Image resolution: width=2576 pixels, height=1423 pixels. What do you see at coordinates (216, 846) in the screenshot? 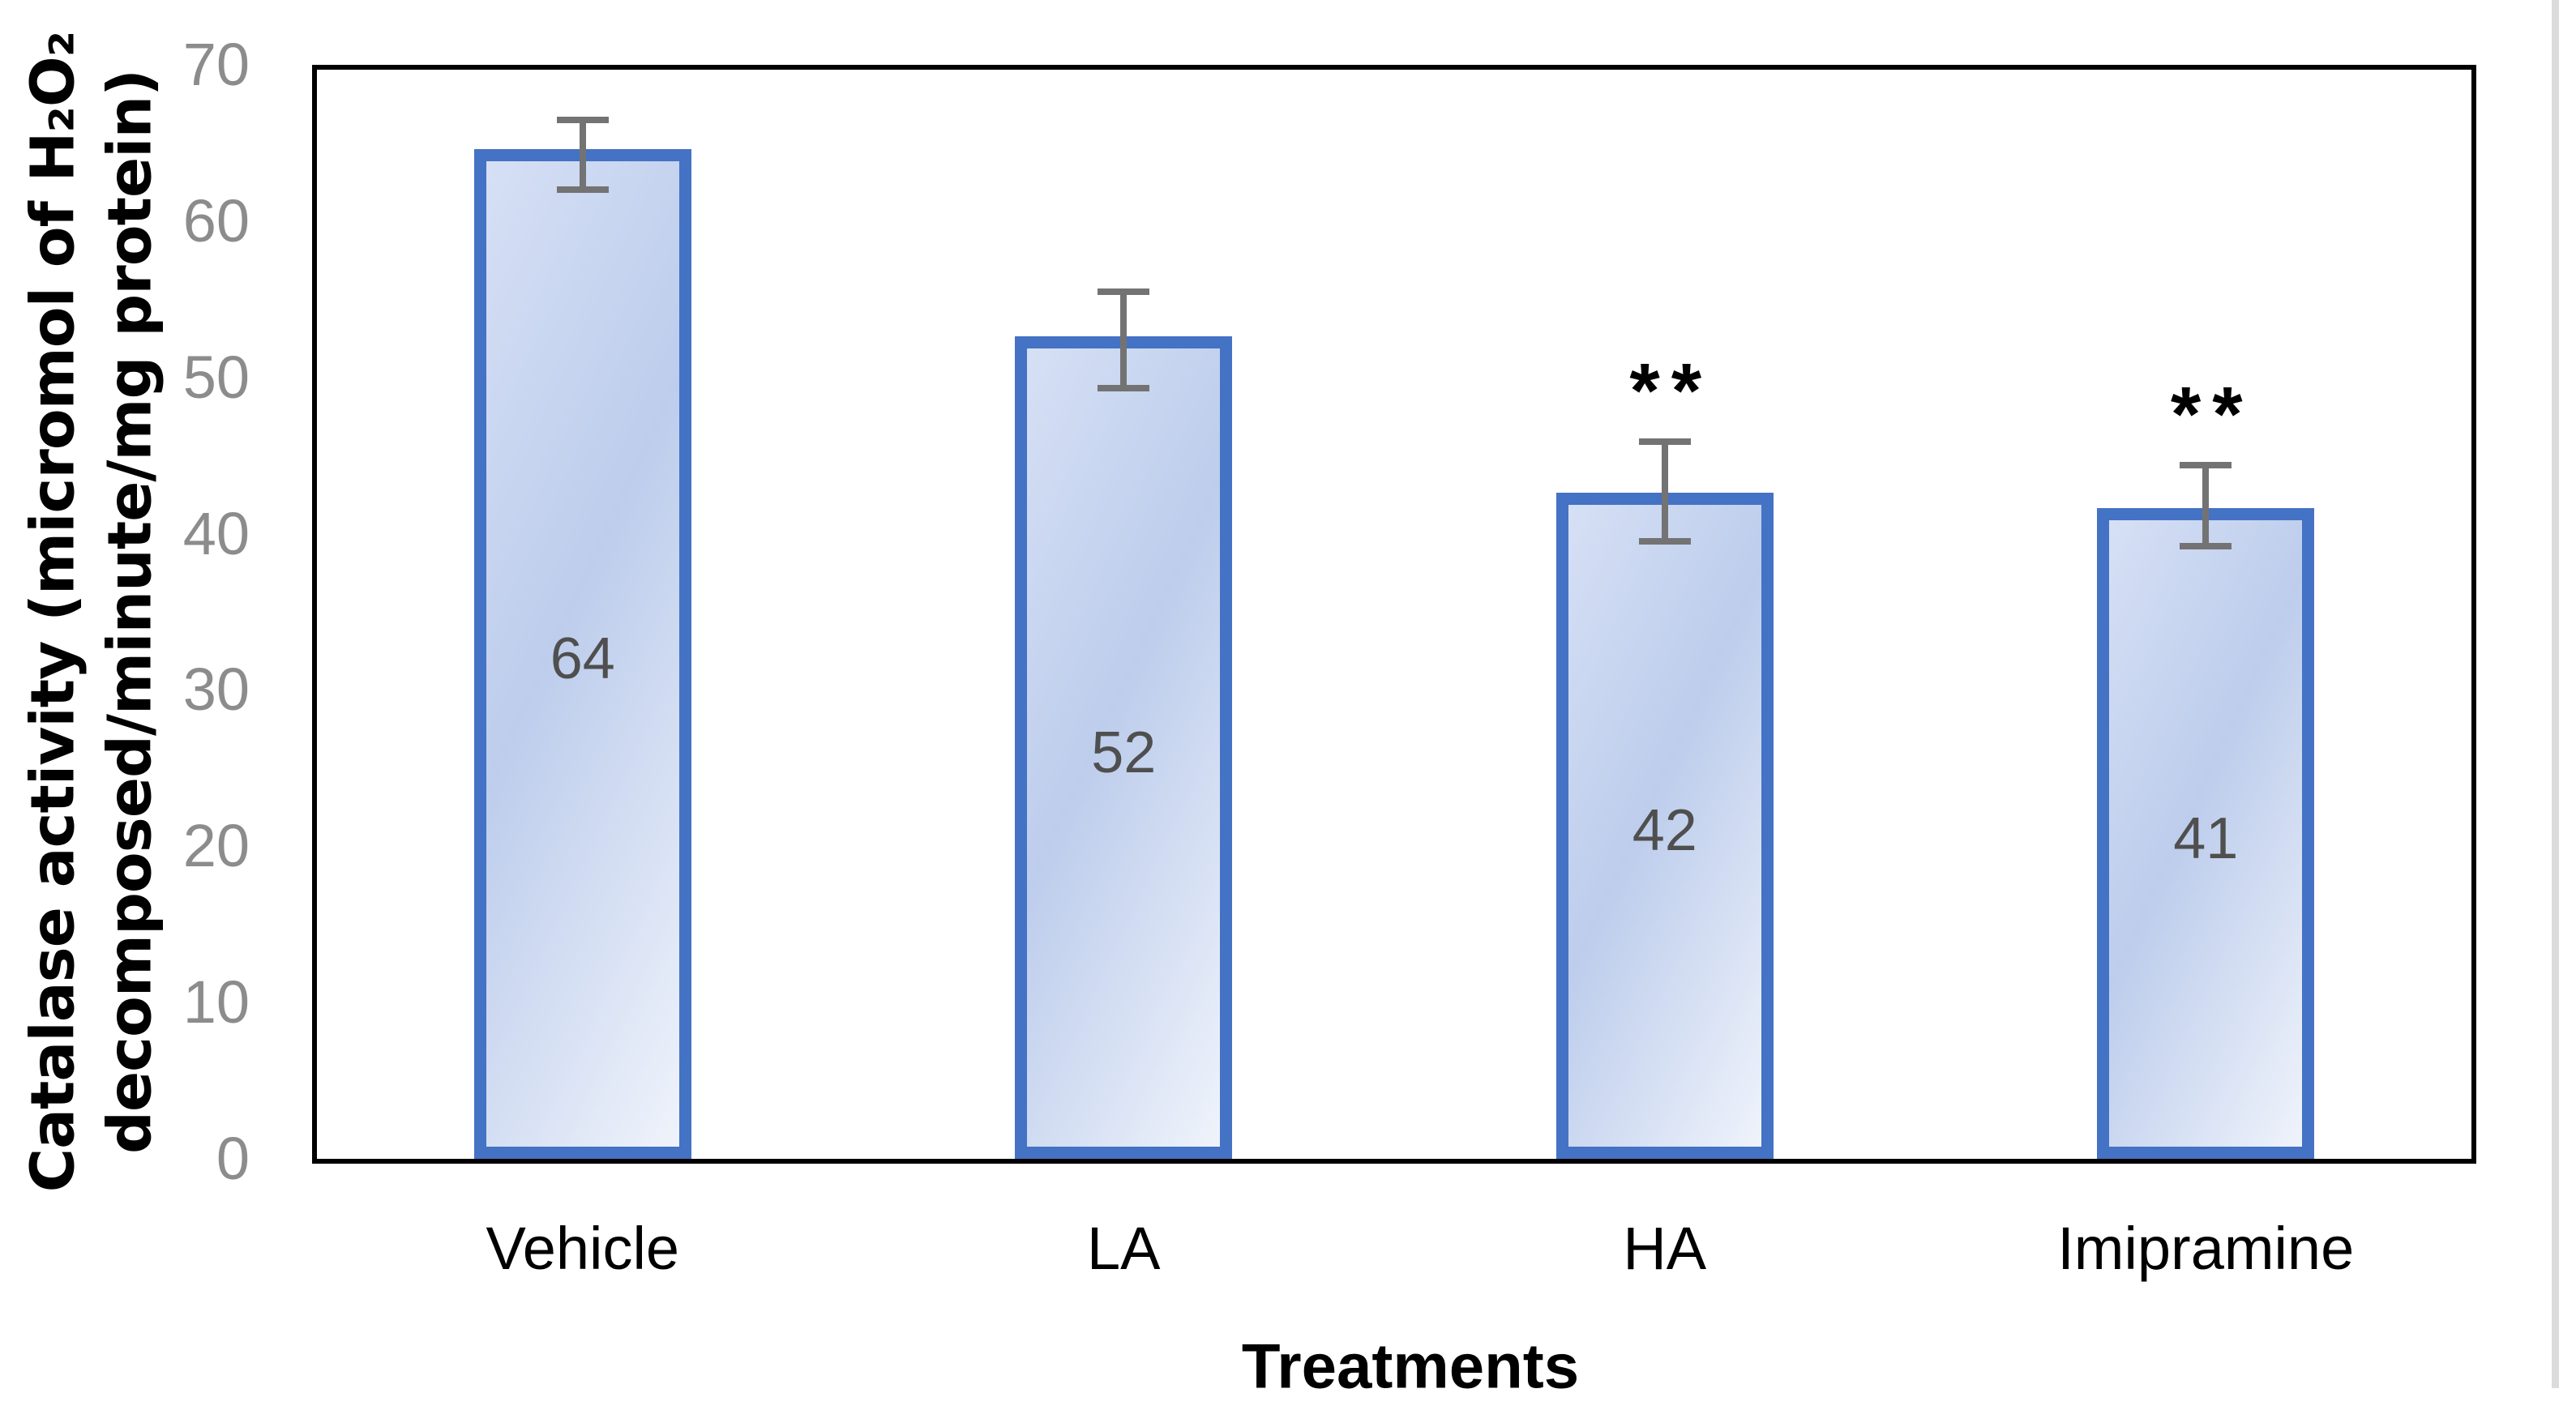
I see `y-tick-label: 20` at bounding box center [216, 846].